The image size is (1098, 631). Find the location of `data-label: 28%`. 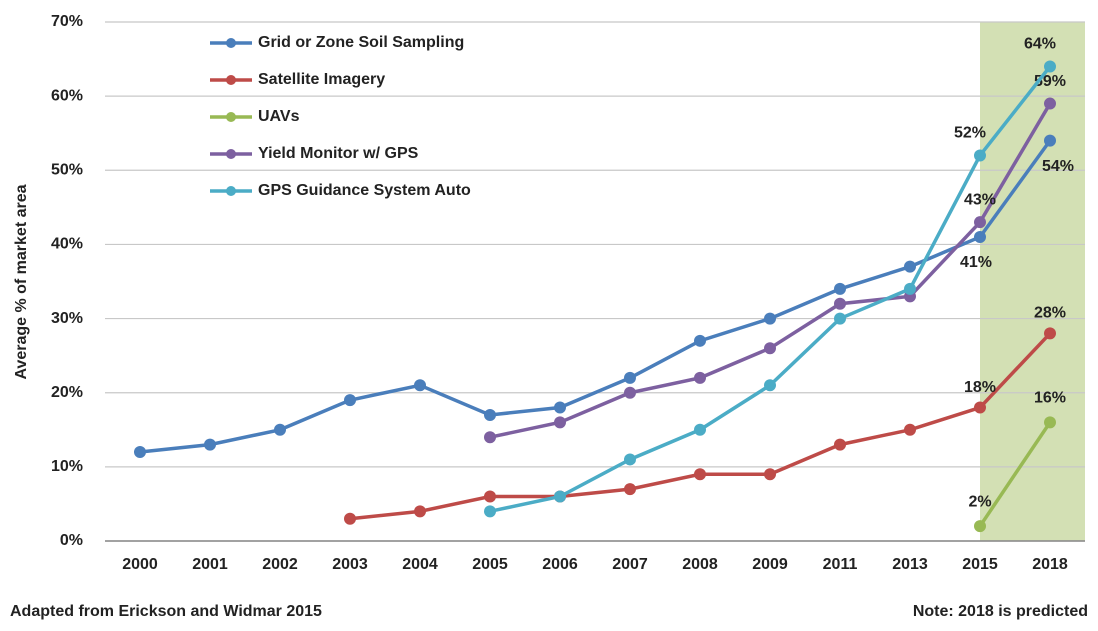

data-label: 28% is located at coordinates (1050, 313).